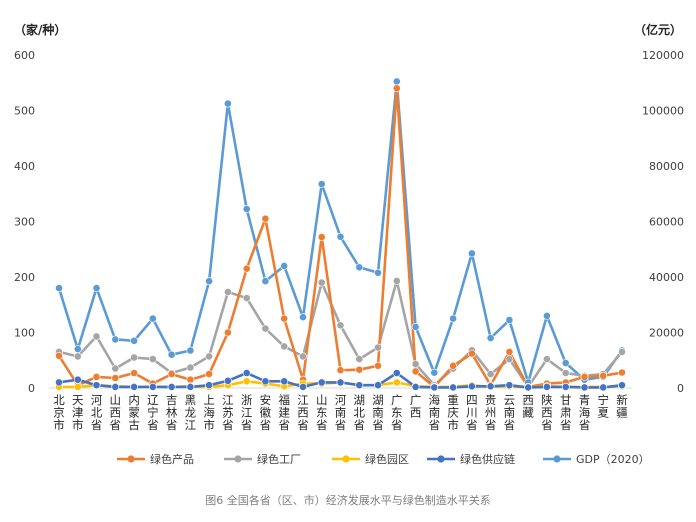  Describe the element at coordinates (284, 412) in the screenshot. I see `category-label: 福建省` at that location.